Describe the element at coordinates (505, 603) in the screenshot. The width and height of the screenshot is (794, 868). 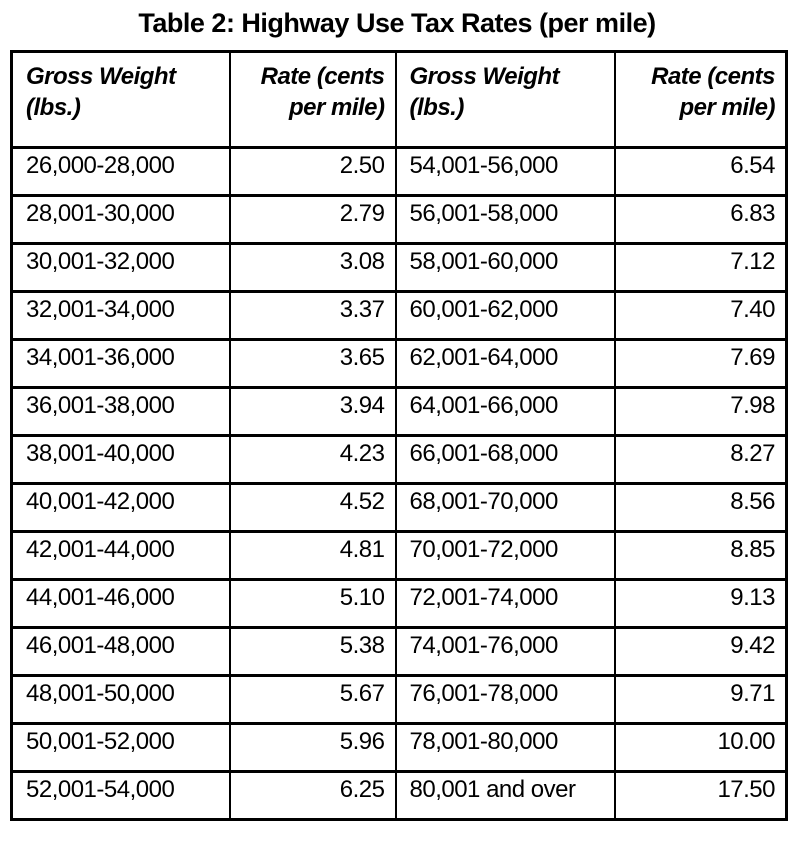
I see `weight-range-cell: 72,001-74,000` at that location.